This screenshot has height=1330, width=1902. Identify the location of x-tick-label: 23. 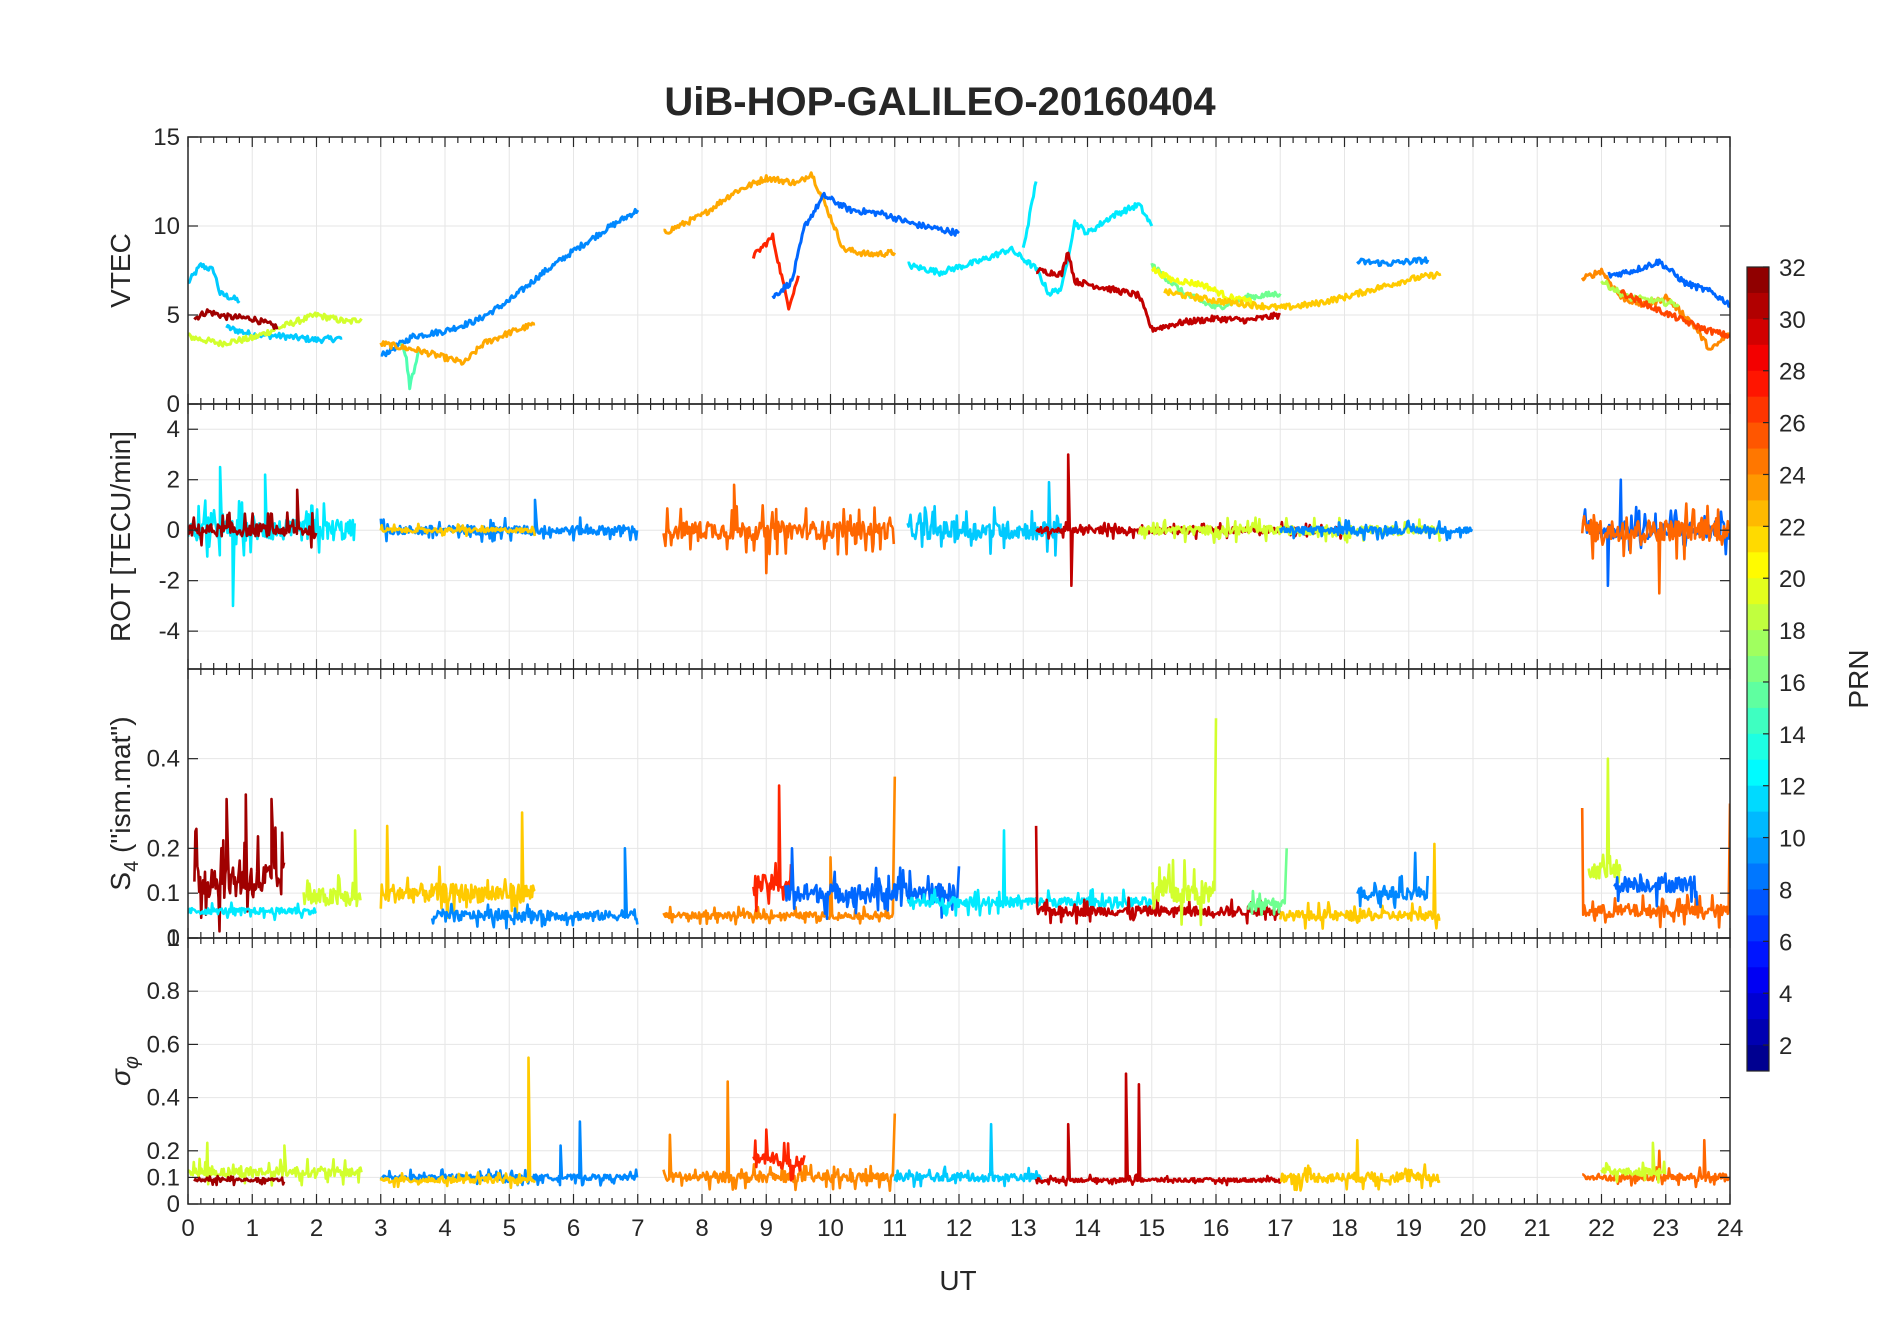
(1665, 1228).